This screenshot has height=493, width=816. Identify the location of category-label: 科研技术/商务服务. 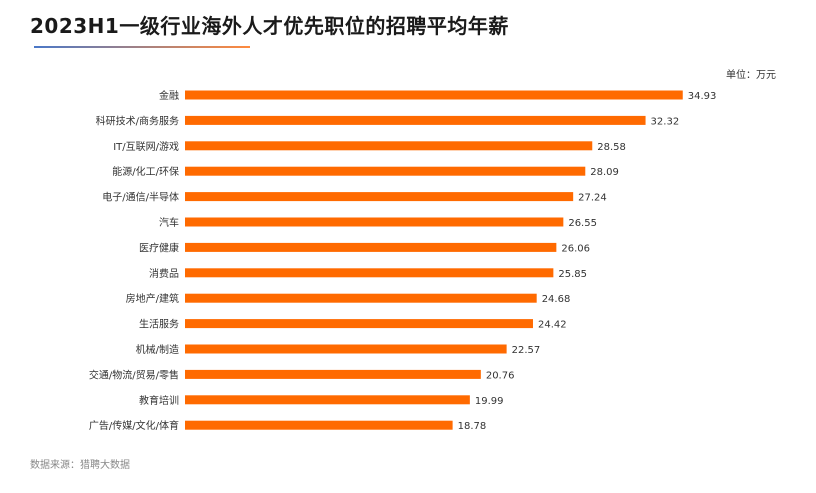
(137, 120).